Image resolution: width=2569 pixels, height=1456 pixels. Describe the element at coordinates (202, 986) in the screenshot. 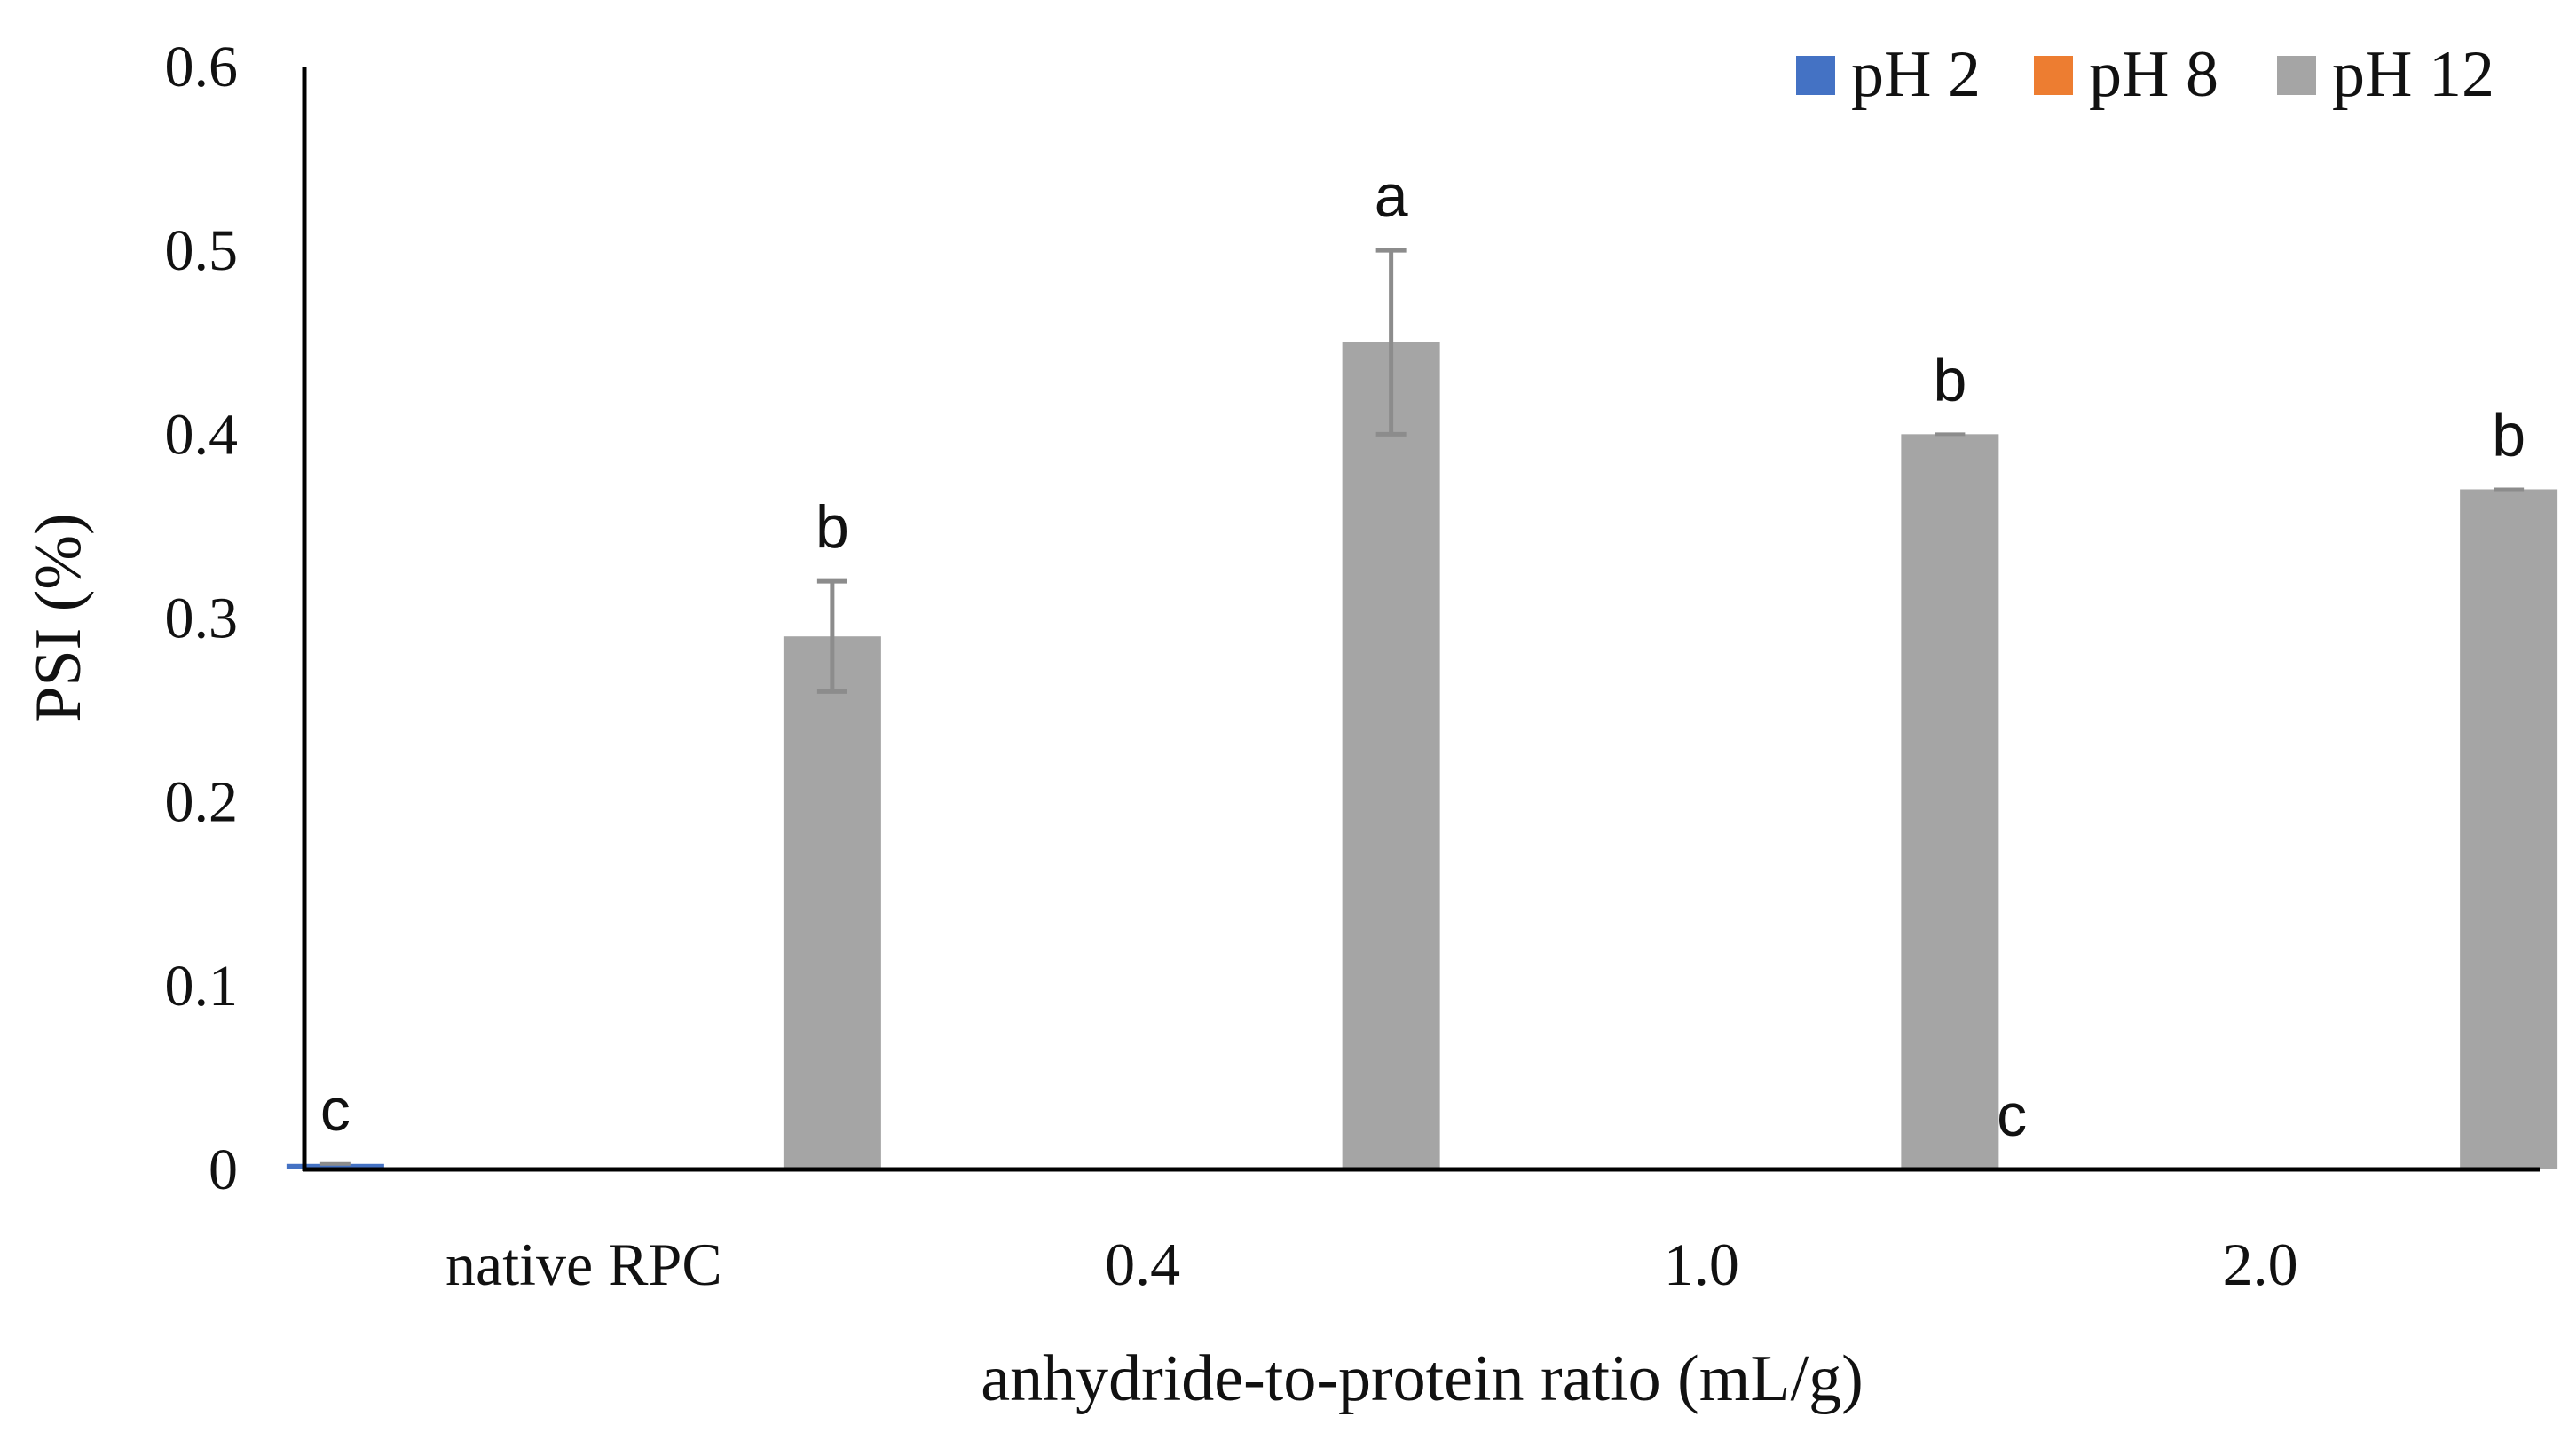

I see `y-tick-label-1: 0.1` at that location.